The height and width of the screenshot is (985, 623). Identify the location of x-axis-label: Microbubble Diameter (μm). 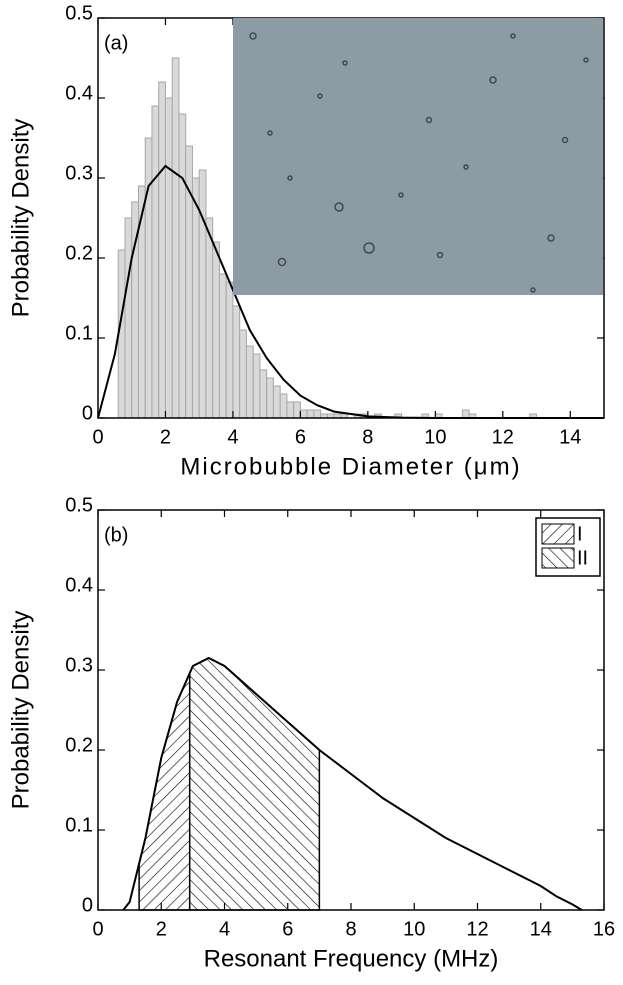
(350, 466).